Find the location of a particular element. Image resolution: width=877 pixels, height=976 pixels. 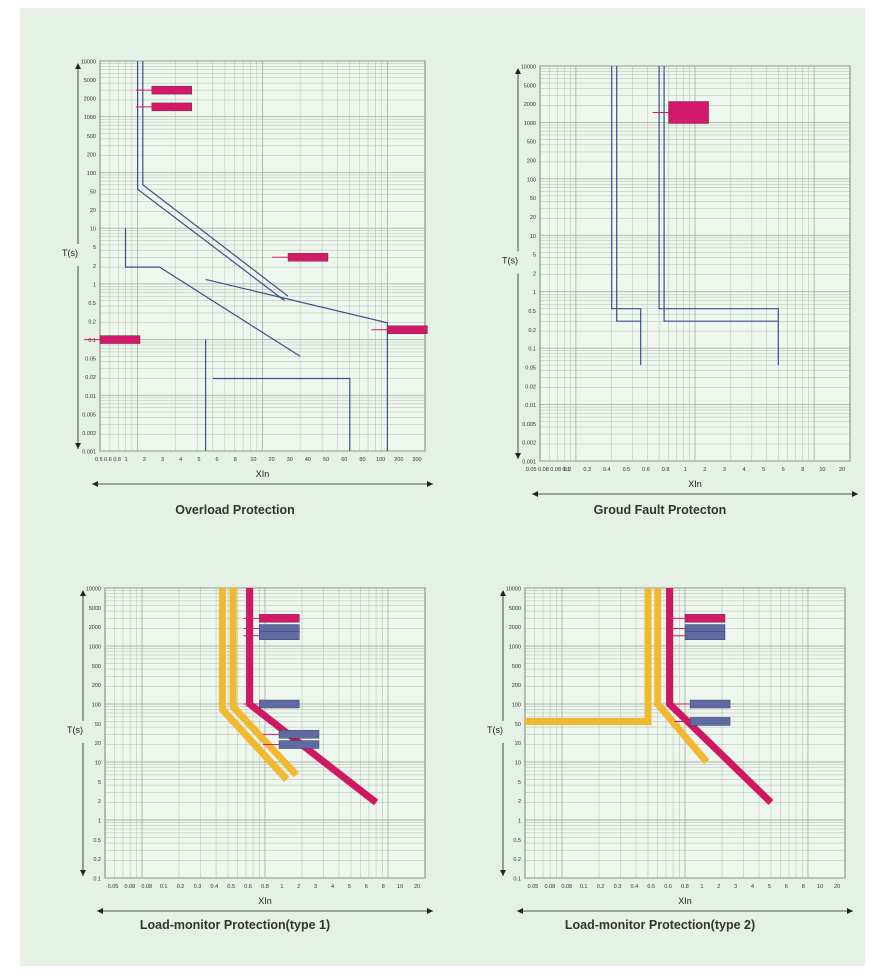

y-tick-label: 0.001 is located at coordinates (89, 453).